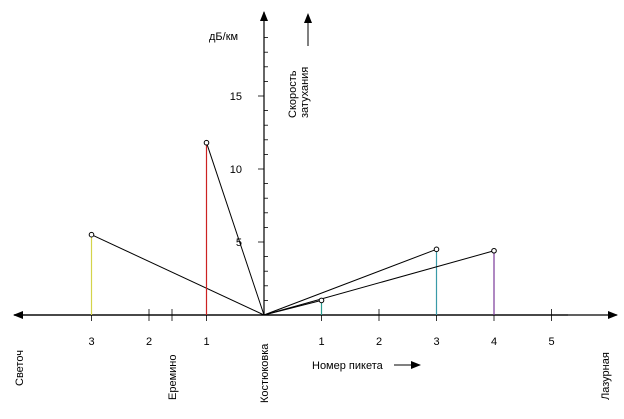  What do you see at coordinates (265, 373) in the screenshot?
I see `station-label: Костюковка` at bounding box center [265, 373].